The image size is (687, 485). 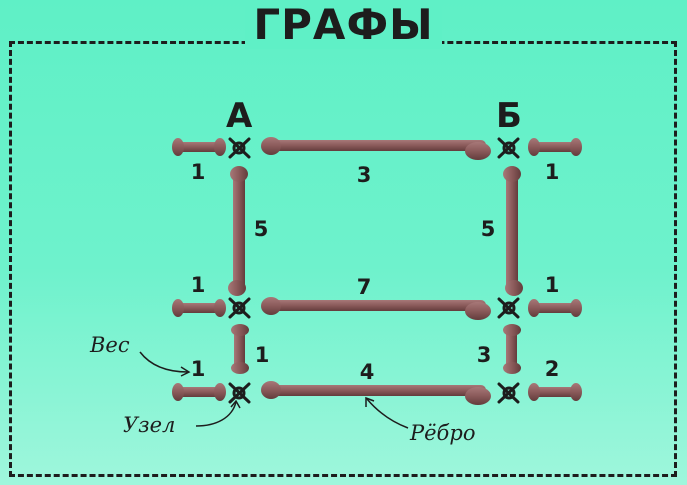 What do you see at coordinates (376, 148) in the screenshot?
I see `edge-top-bone` at bounding box center [376, 148].